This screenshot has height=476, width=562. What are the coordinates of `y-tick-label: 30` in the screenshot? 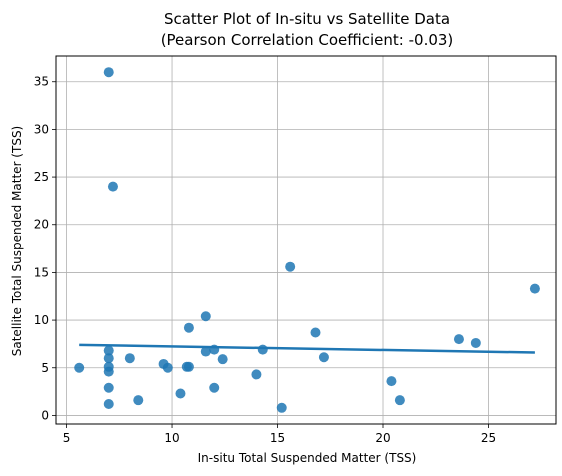 It's located at (41, 129).